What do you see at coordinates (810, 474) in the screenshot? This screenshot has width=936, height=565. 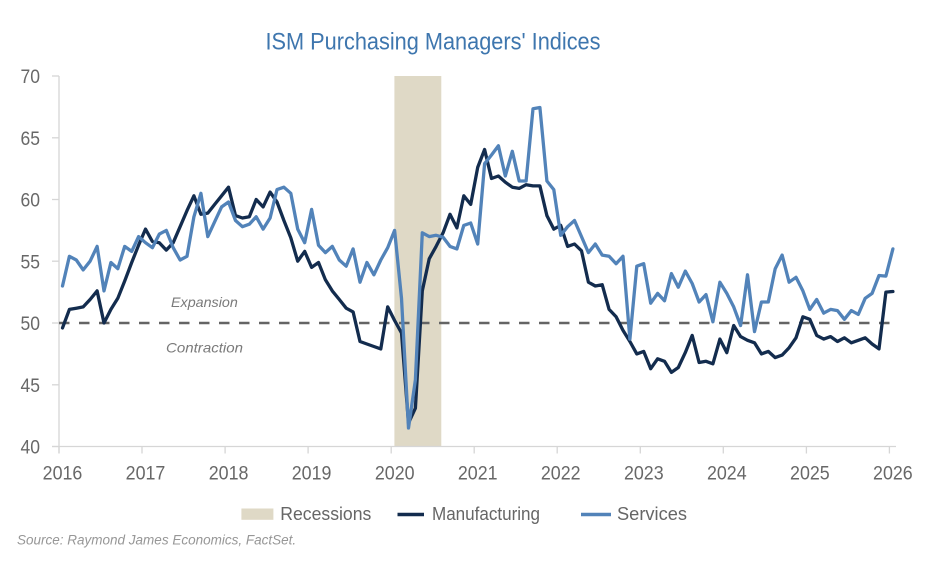 I see `svg-text: 2025` at bounding box center [810, 474].